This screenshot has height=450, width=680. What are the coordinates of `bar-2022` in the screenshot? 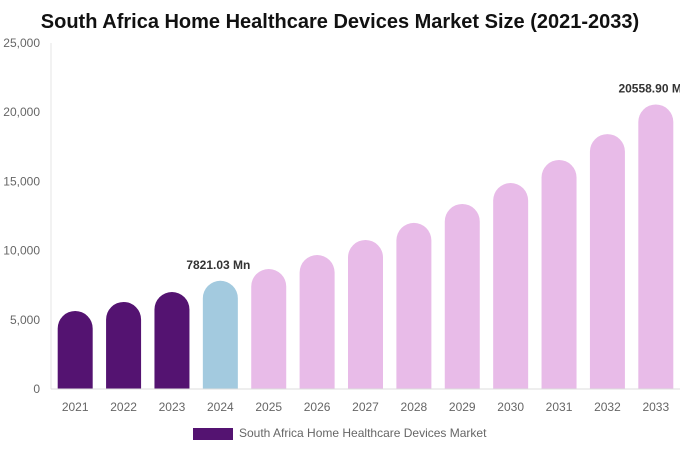 It's located at (124, 345).